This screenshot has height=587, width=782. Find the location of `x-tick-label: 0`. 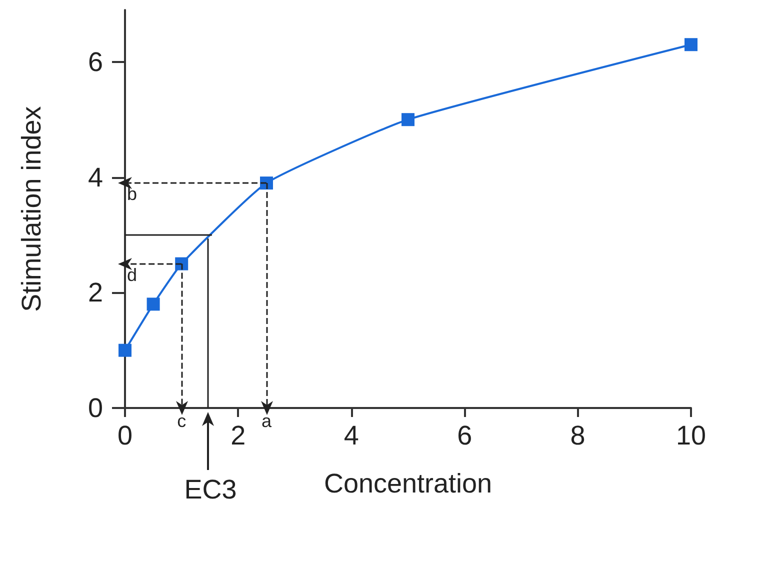

x-tick-label: 0 is located at coordinates (125, 435).